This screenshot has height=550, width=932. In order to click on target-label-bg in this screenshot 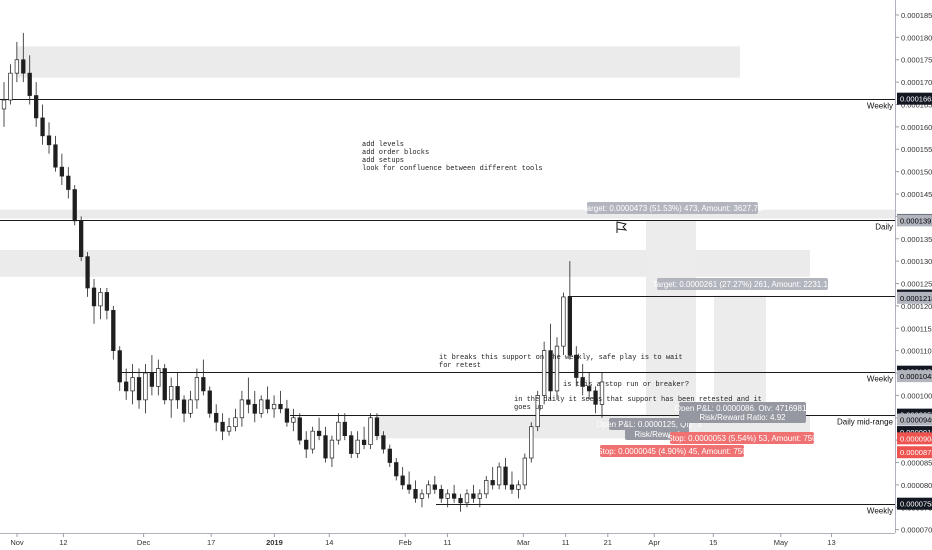, I will do `click(672, 208)`.